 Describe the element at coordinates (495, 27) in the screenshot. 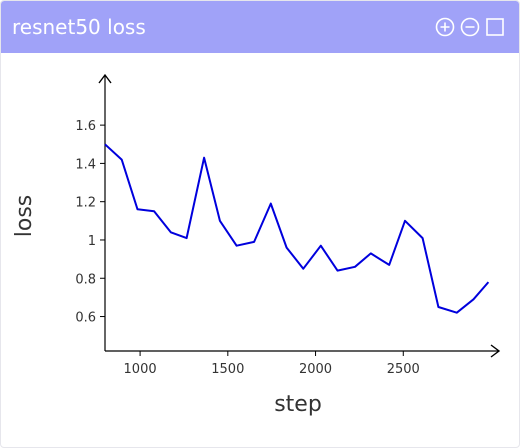

I see `maximize-icon` at that location.